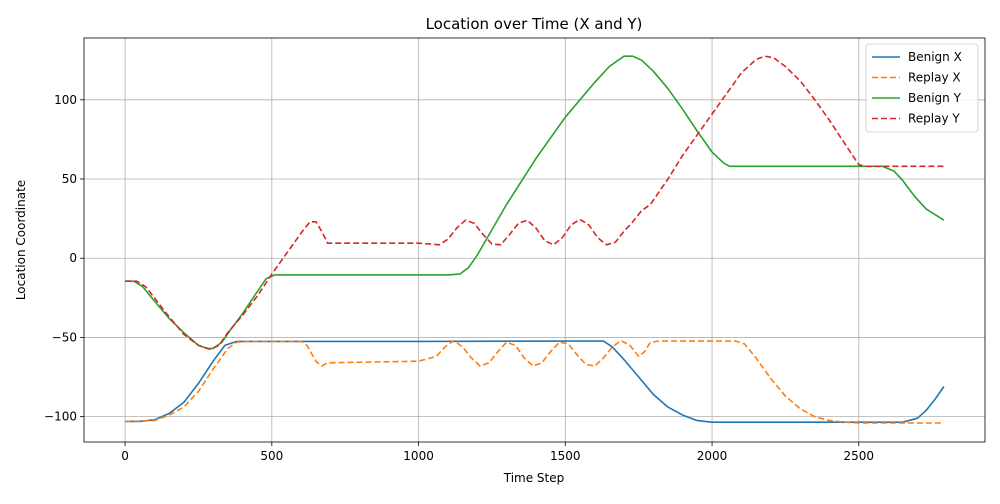 The width and height of the screenshot is (1000, 504). I want to click on legend: Benign X Replay X Benign Y Replay Y, so click(922, 88).